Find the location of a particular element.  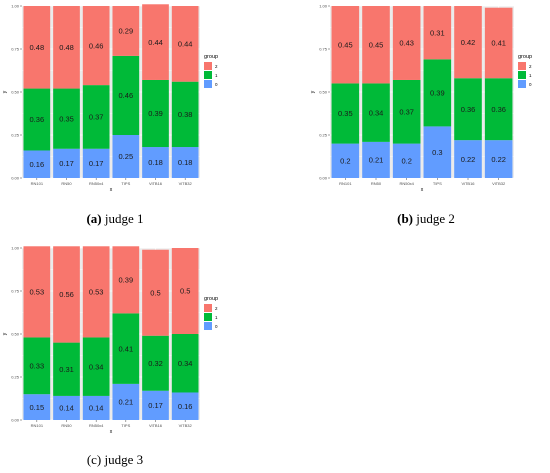

data-label: 0.43 is located at coordinates (406, 43).